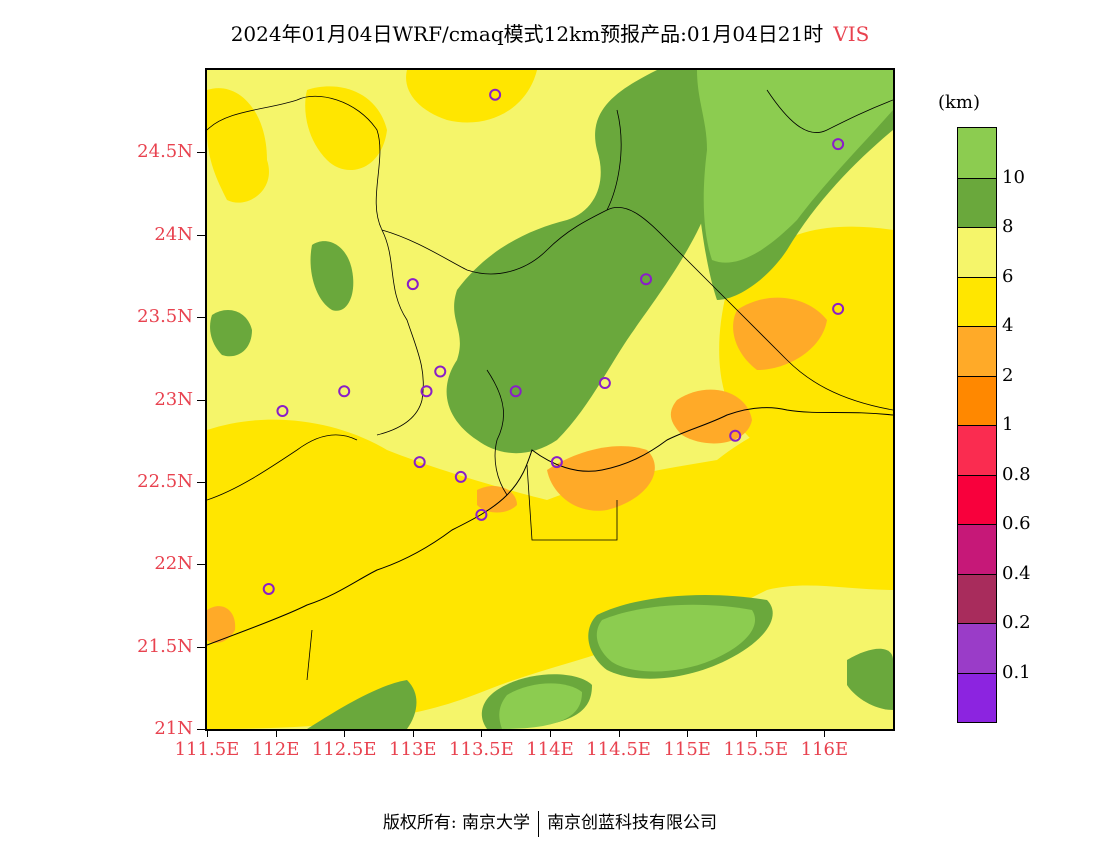  Describe the element at coordinates (1016, 474) in the screenshot. I see `colorbar-label: 0.8` at that location.